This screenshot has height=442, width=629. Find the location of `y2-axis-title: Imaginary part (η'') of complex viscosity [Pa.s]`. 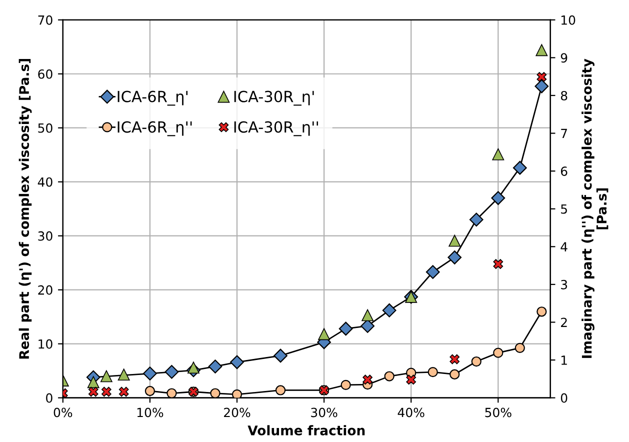

y2-axis-title: Imaginary part (η'') of complex viscosity [Pa.s] is located at coordinates (595, 208).